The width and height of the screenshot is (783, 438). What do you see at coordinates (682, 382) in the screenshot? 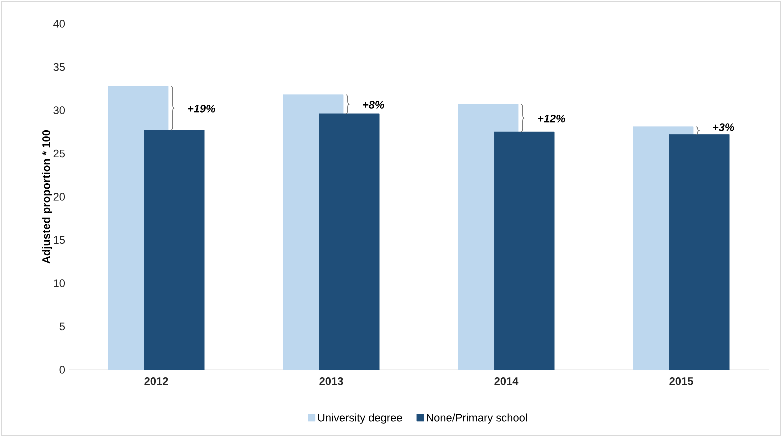
I see `x-tick-label: 2015` at bounding box center [682, 382].